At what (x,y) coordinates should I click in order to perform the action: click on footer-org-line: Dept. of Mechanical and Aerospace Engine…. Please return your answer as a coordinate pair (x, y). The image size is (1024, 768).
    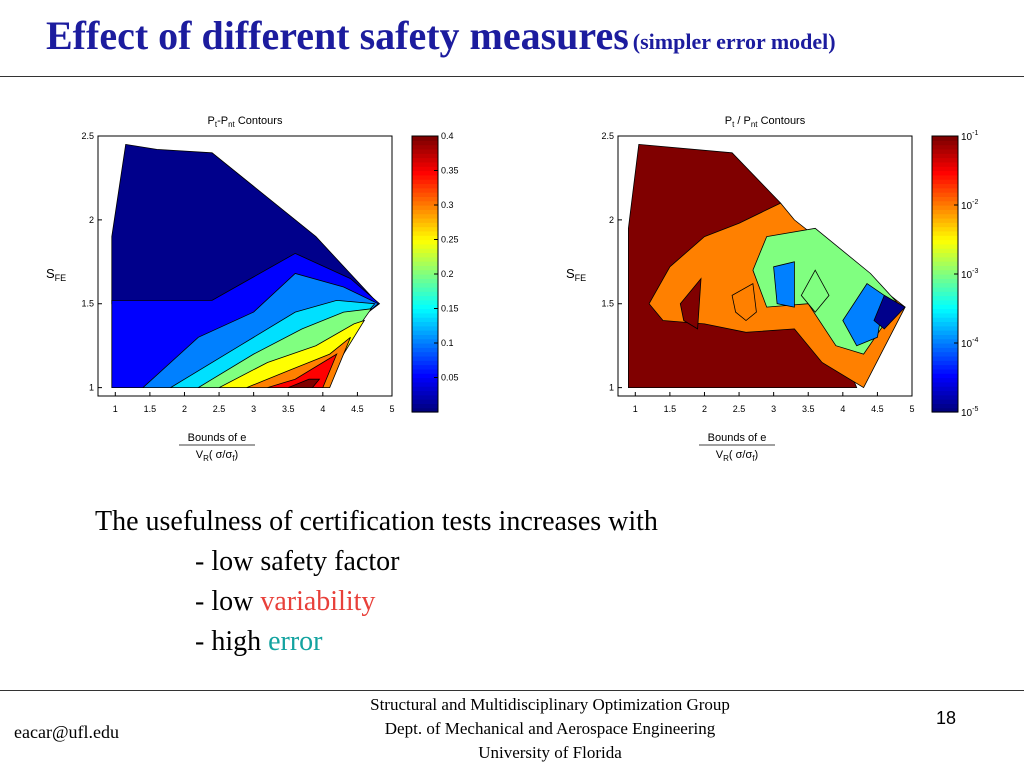
    Looking at the image, I should click on (550, 728).